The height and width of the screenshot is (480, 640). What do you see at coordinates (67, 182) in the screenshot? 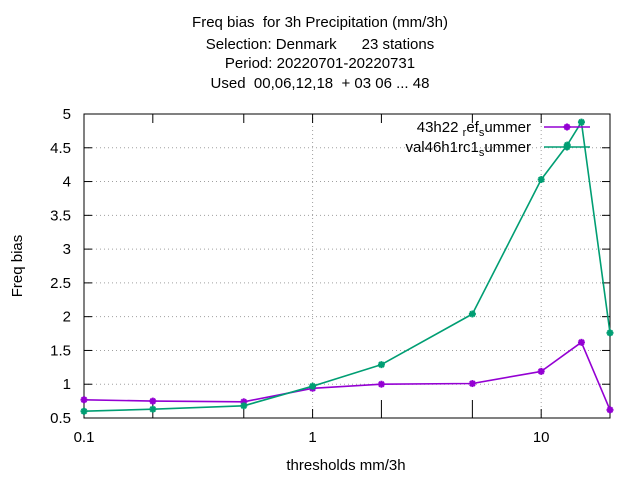
I see `y-tick-label: 4` at bounding box center [67, 182].